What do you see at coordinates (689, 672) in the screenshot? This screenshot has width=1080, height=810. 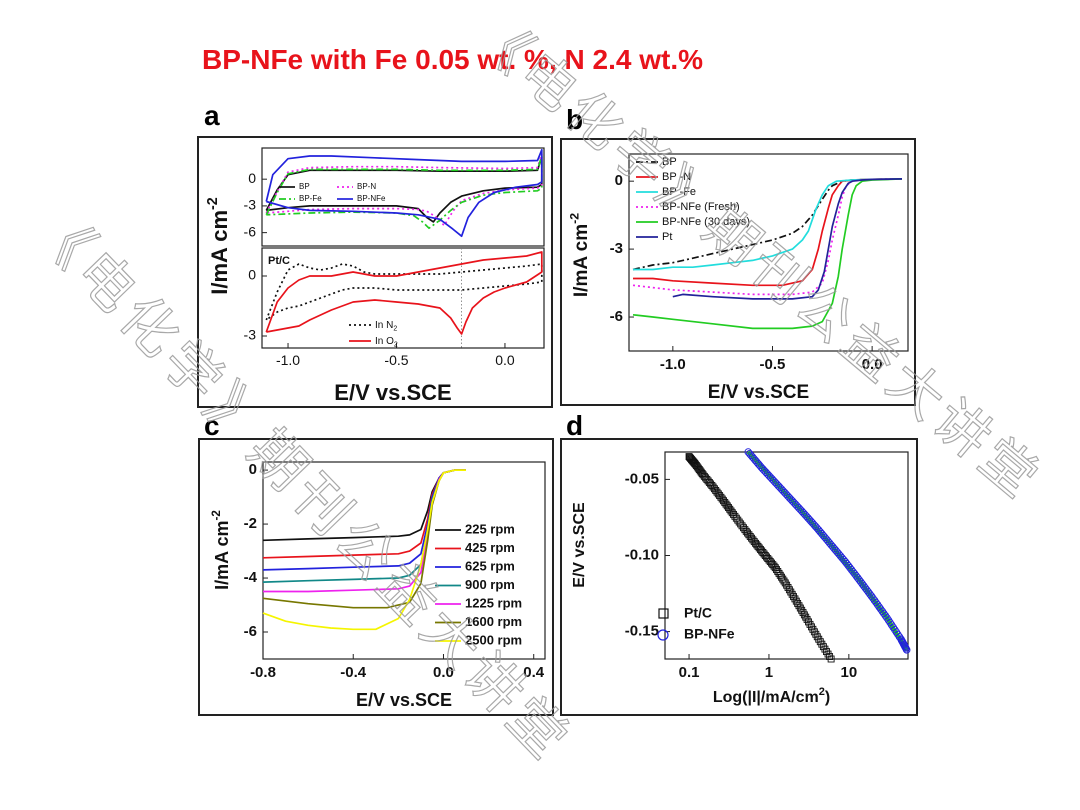 I see `chart-d-xtick-label: 0.1` at bounding box center [689, 672].